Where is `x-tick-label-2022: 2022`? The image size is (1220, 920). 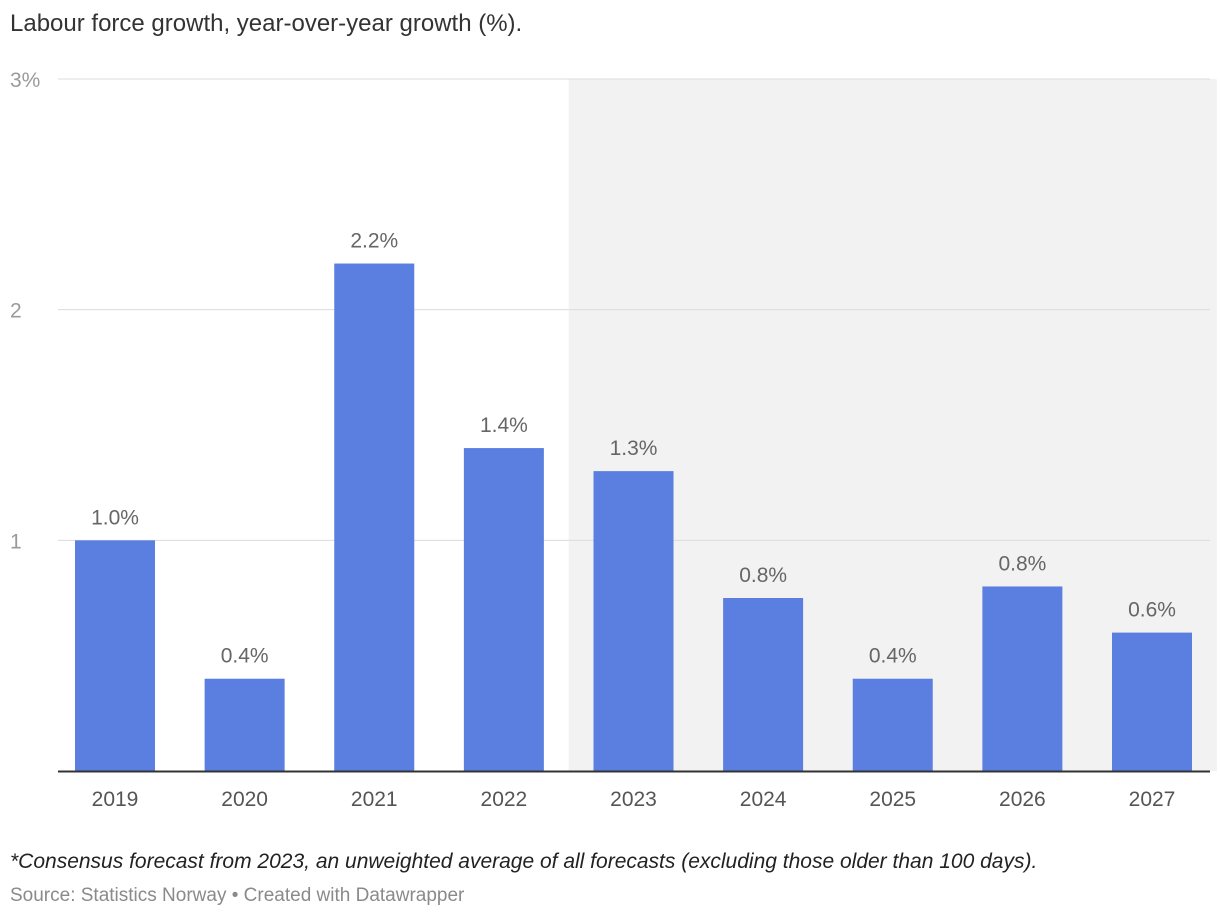
x-tick-label-2022: 2022 is located at coordinates (504, 799).